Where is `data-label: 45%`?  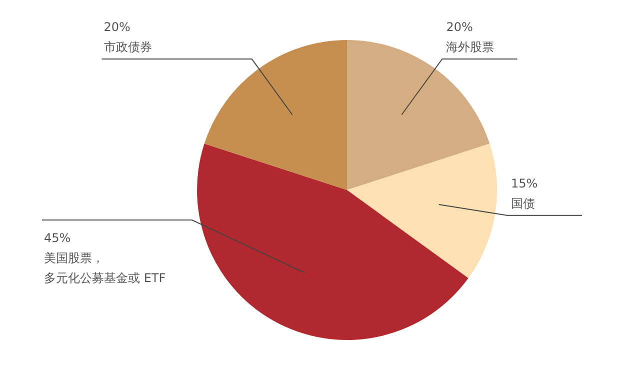 data-label: 45% is located at coordinates (57, 238).